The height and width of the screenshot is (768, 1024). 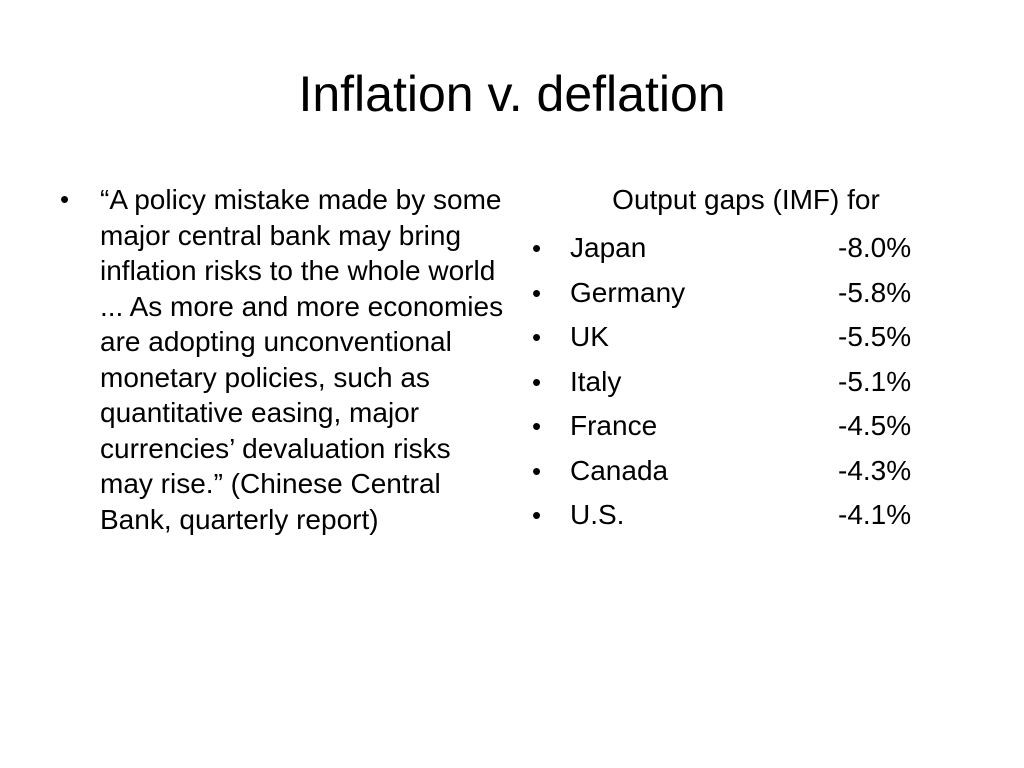 I want to click on output-gap-row: • Japan -8.0%, so click(x=730, y=248).